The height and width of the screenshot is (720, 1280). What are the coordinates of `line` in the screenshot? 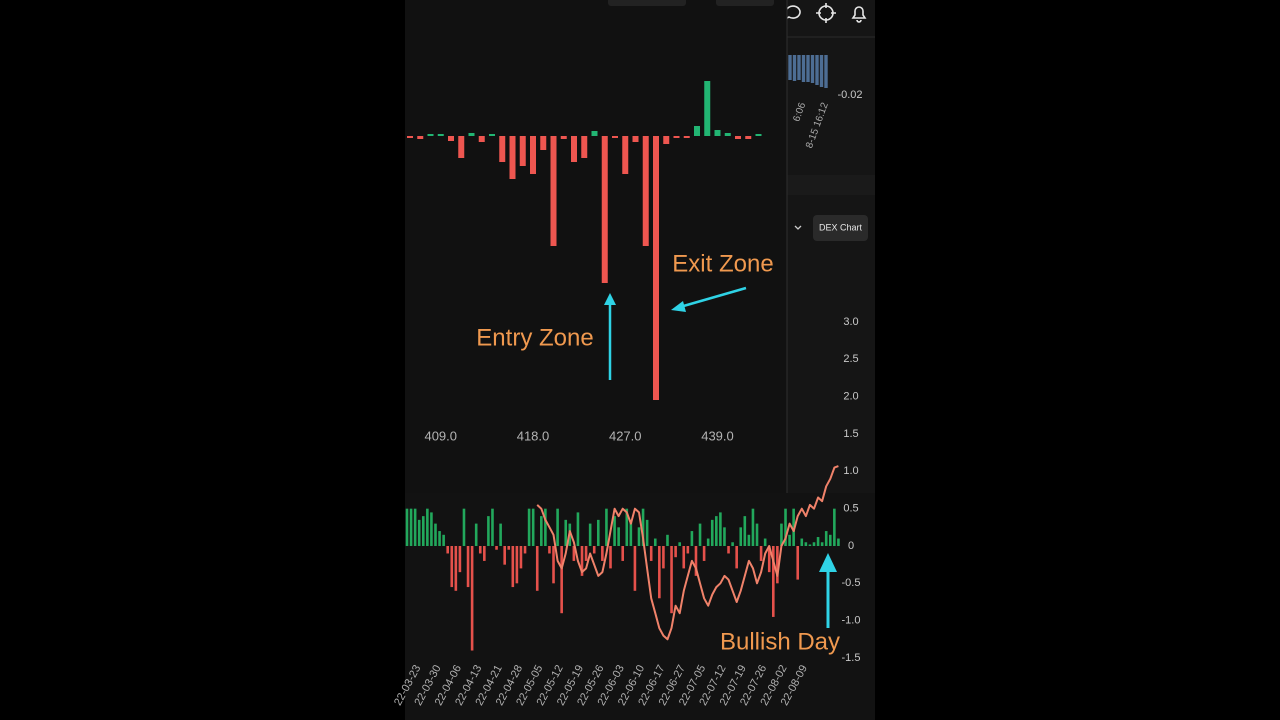 It's located at (687, 553).